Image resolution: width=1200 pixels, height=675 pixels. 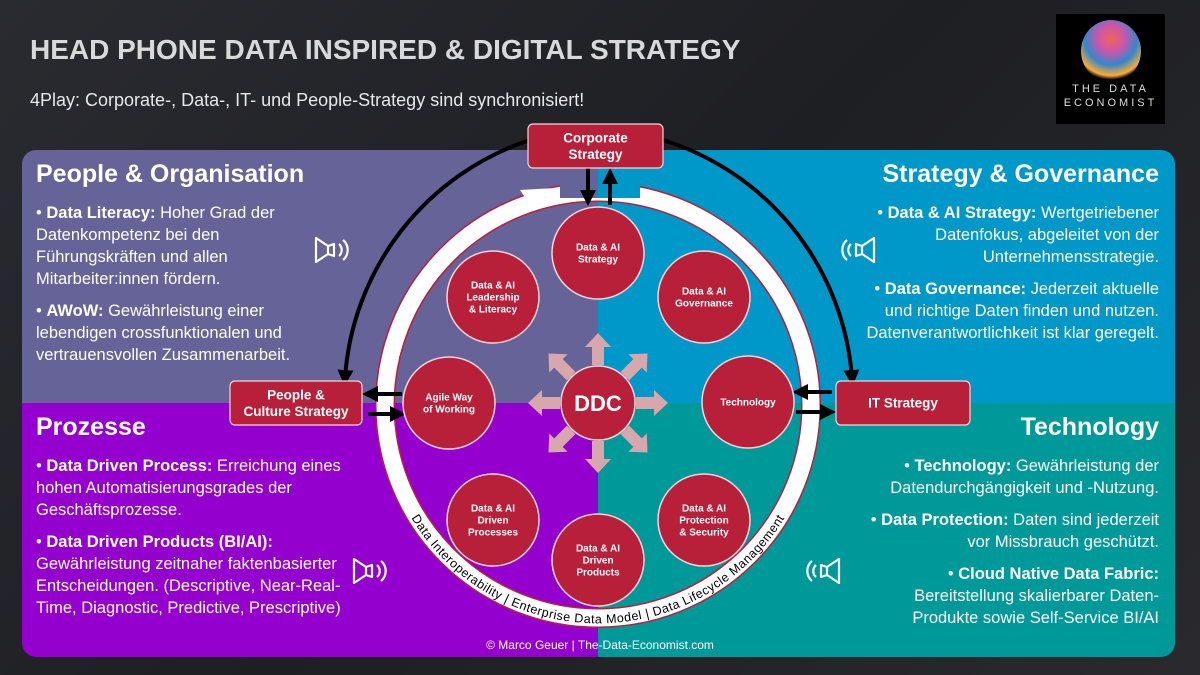 I want to click on box-corporate-strategy, so click(x=595, y=146).